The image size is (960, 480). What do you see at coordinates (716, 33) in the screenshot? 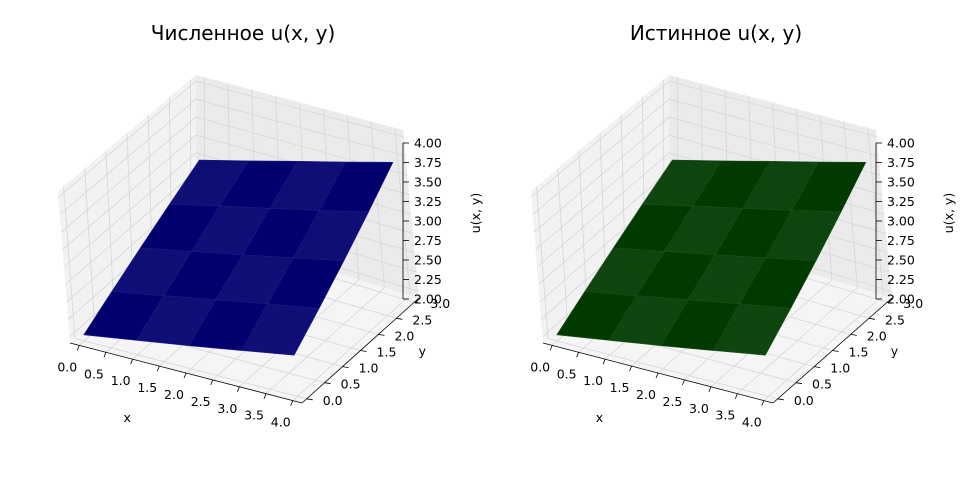
I see `chart-title: Истинное u(x, y)` at bounding box center [716, 33].